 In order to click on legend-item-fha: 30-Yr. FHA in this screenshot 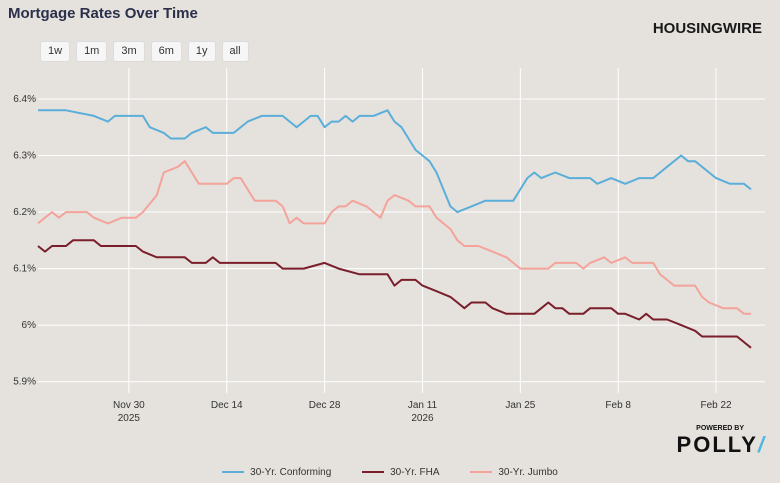, I will do `click(401, 472)`.